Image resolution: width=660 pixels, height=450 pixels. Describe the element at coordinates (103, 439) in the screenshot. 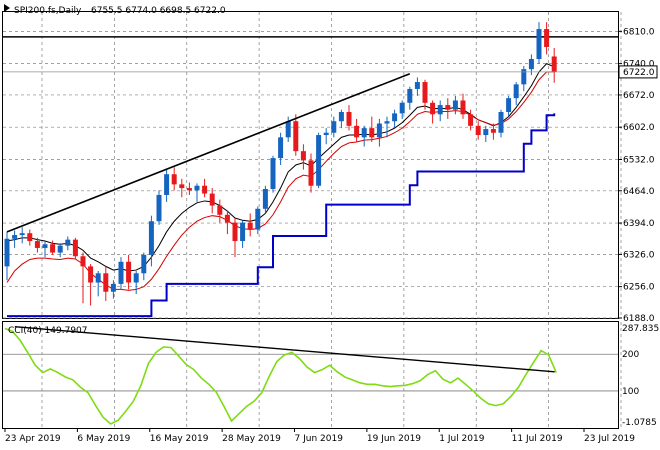

I see `x-tick-label: 6 May 2019` at that location.